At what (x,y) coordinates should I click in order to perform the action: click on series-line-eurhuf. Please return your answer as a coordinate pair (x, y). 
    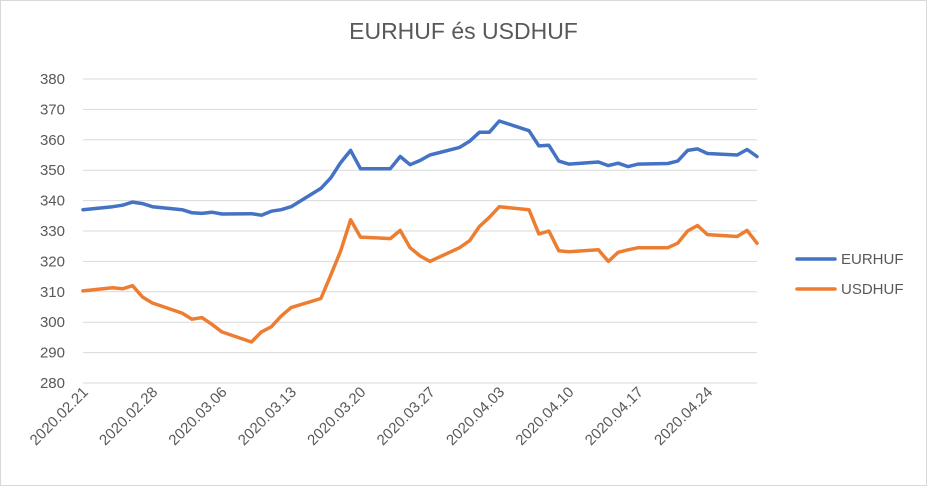
    Looking at the image, I should click on (420, 168).